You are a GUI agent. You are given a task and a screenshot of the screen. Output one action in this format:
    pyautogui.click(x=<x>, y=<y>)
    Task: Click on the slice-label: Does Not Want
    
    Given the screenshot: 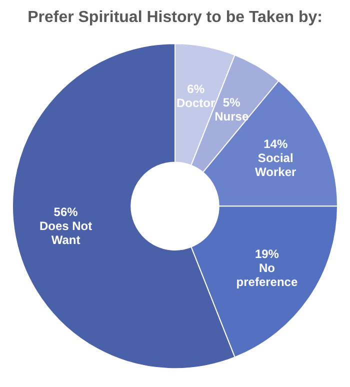 What is the action you would take?
    pyautogui.click(x=65, y=233)
    